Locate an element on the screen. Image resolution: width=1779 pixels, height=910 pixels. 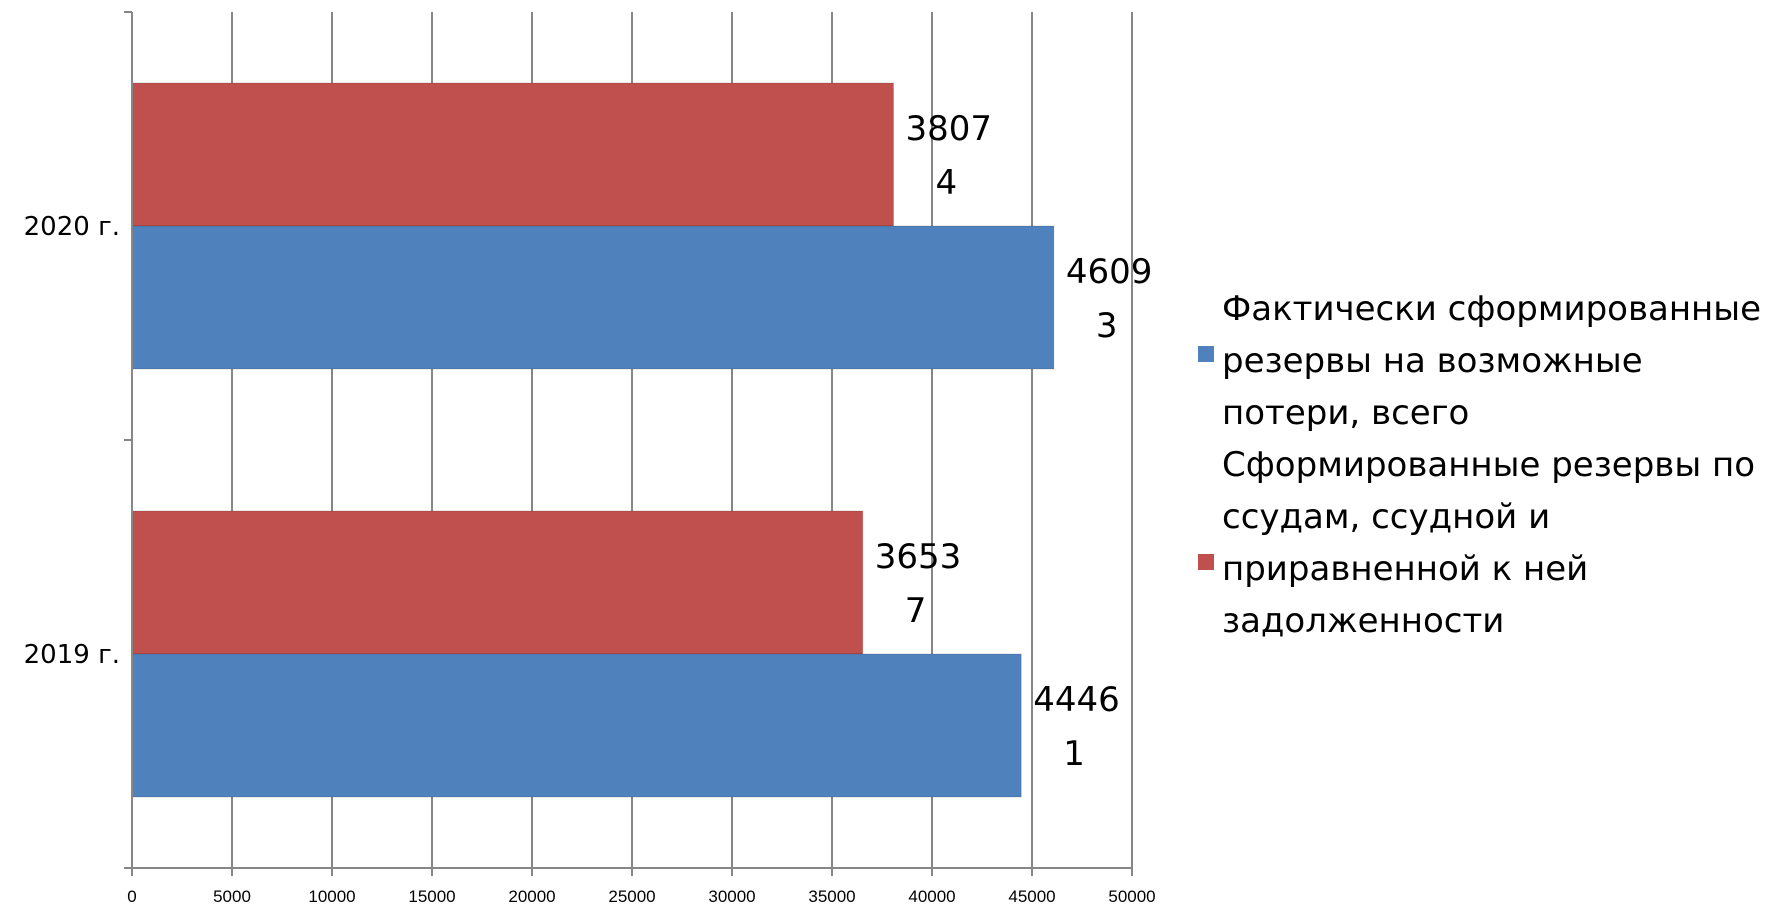
x-tick-label: 50000 is located at coordinates (1131, 896).